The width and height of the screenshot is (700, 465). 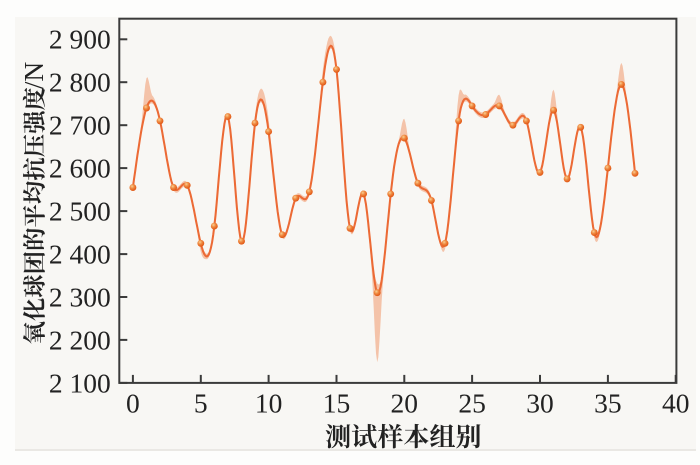 What do you see at coordinates (472, 403) in the screenshot?
I see `svg-text: 25` at bounding box center [472, 403].